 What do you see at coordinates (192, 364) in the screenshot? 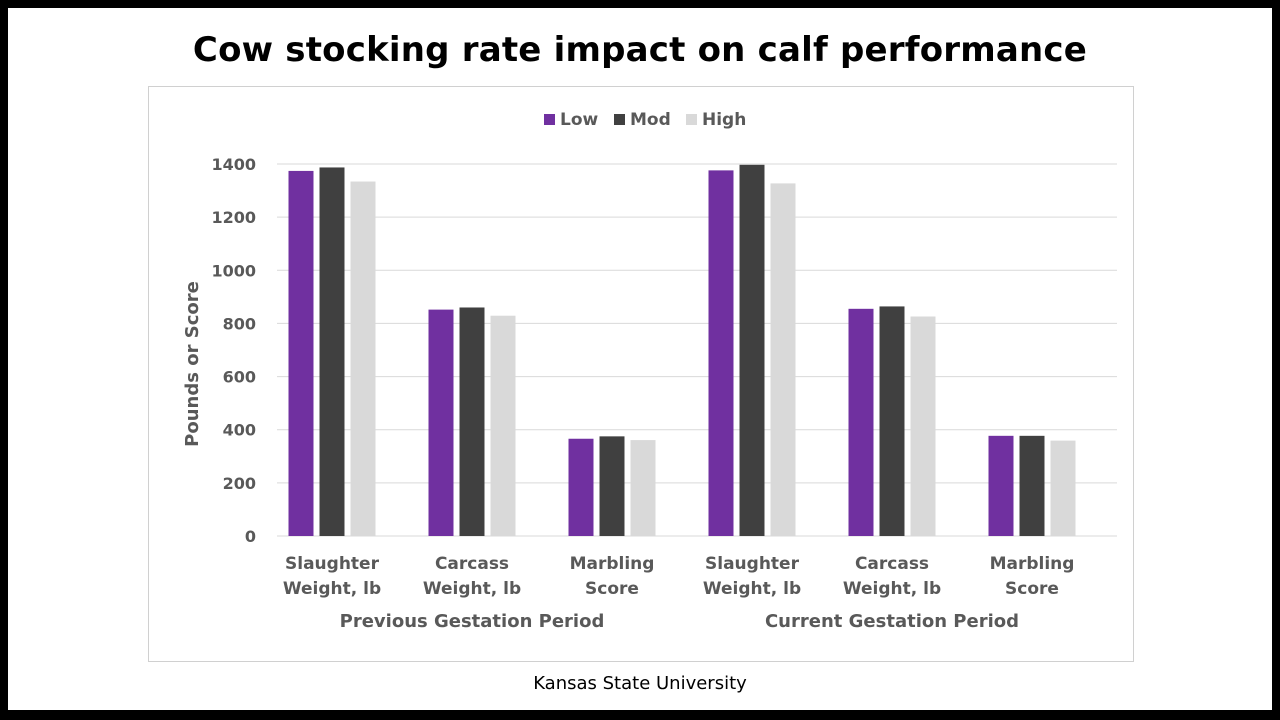
I see `y-axis-label: Pounds or Score` at bounding box center [192, 364].